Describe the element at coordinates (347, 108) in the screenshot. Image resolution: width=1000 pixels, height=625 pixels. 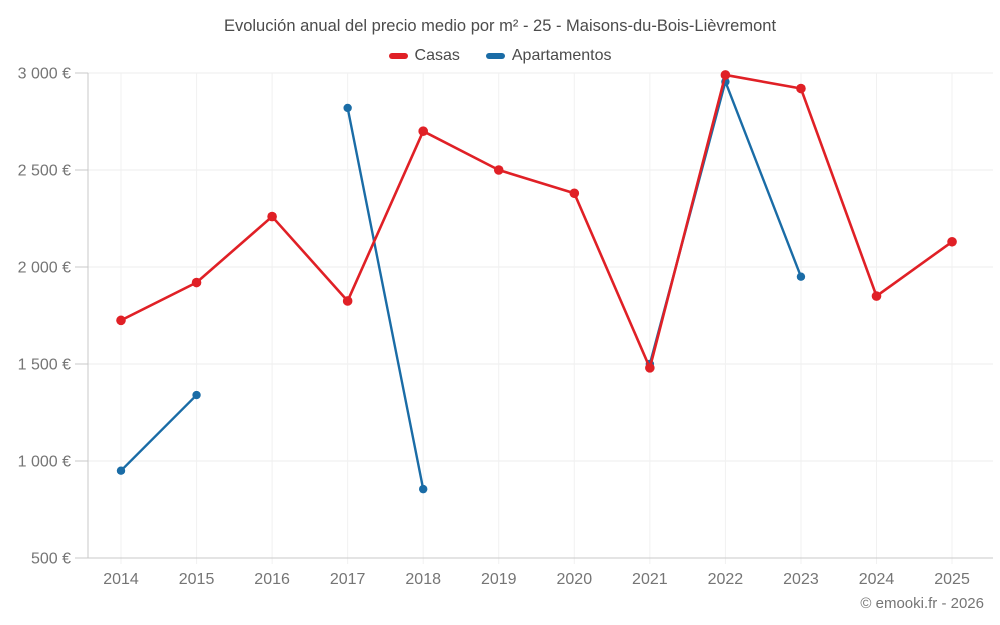
I see `data-point-apartamentos-2017` at that location.